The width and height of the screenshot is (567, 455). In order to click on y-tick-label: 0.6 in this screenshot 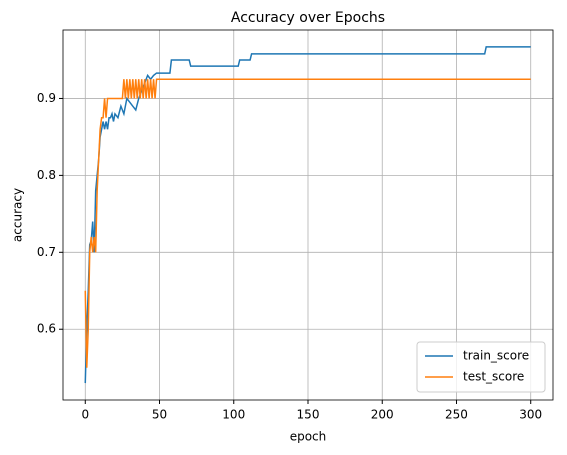, I will do `click(46, 329)`.